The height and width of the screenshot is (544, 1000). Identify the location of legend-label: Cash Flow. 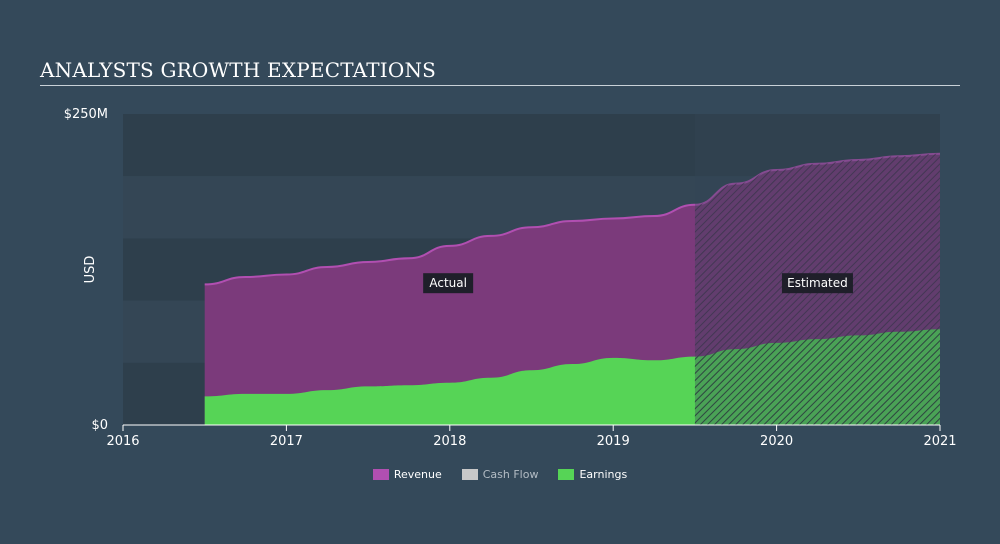
(510, 474).